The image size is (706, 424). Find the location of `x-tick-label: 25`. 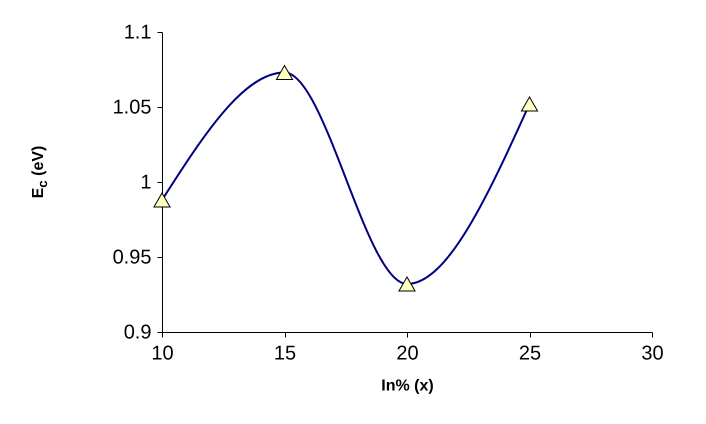

x-tick-label: 25 is located at coordinates (530, 353).